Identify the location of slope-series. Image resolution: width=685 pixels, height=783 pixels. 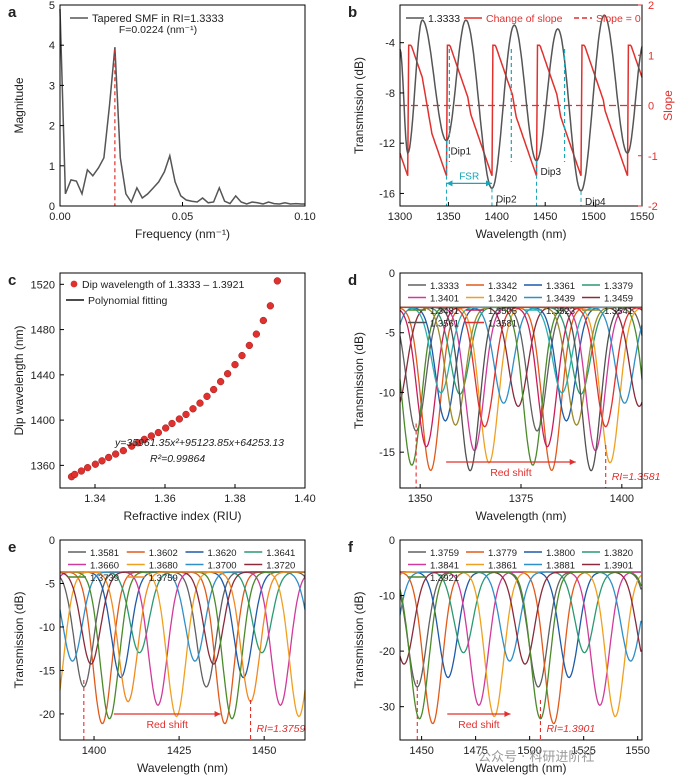
(521, 110).